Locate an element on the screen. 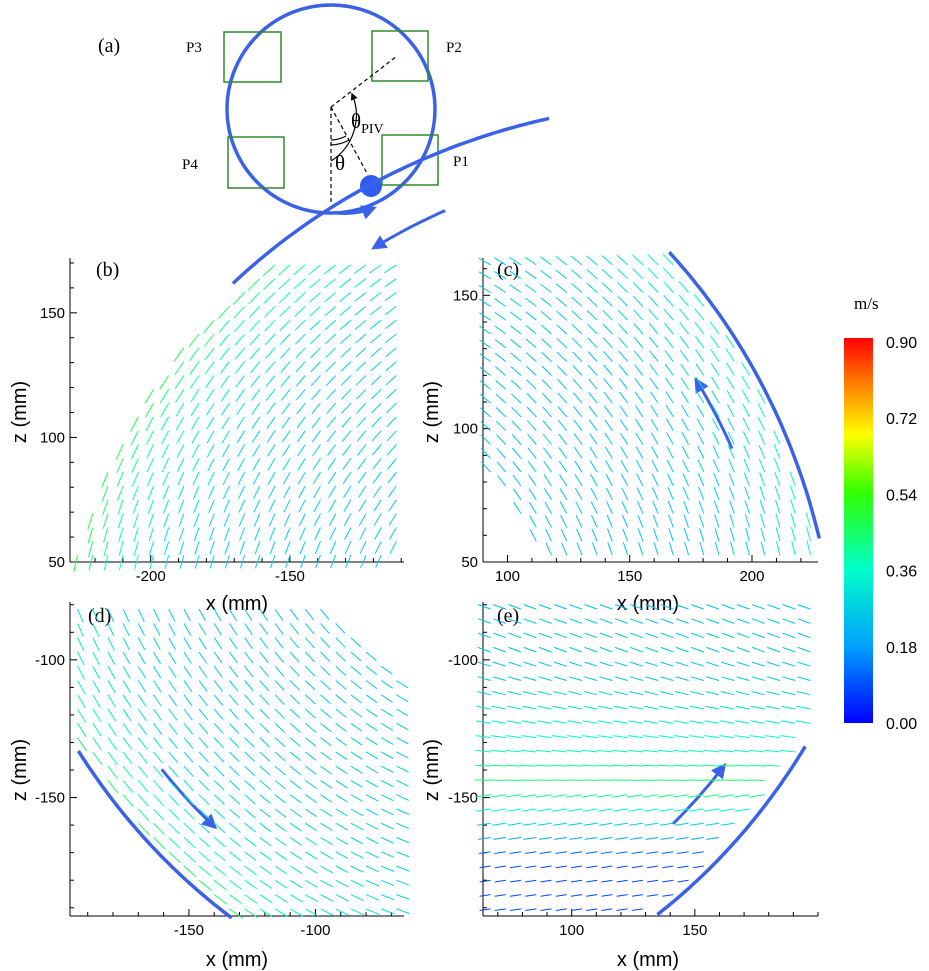  colorbar-ticks: 0.900.720.540.360.180.00 is located at coordinates (901, 534).